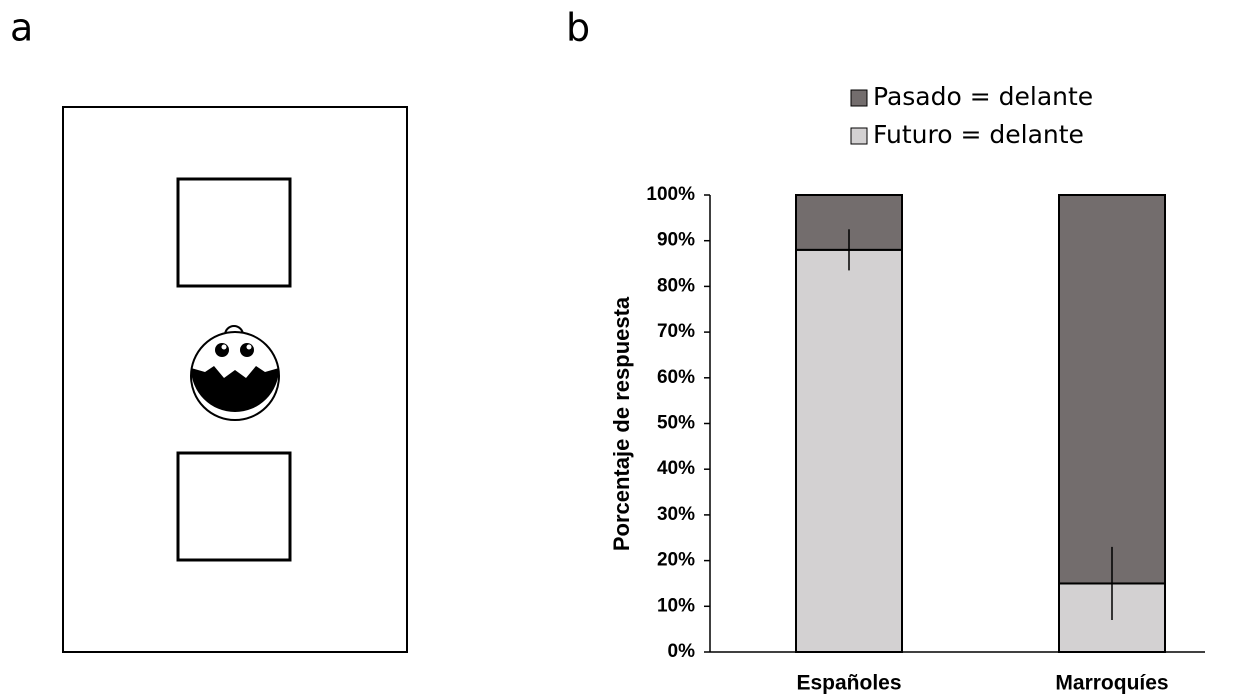  I want to click on x-tick-label: Españoles, so click(848, 683).